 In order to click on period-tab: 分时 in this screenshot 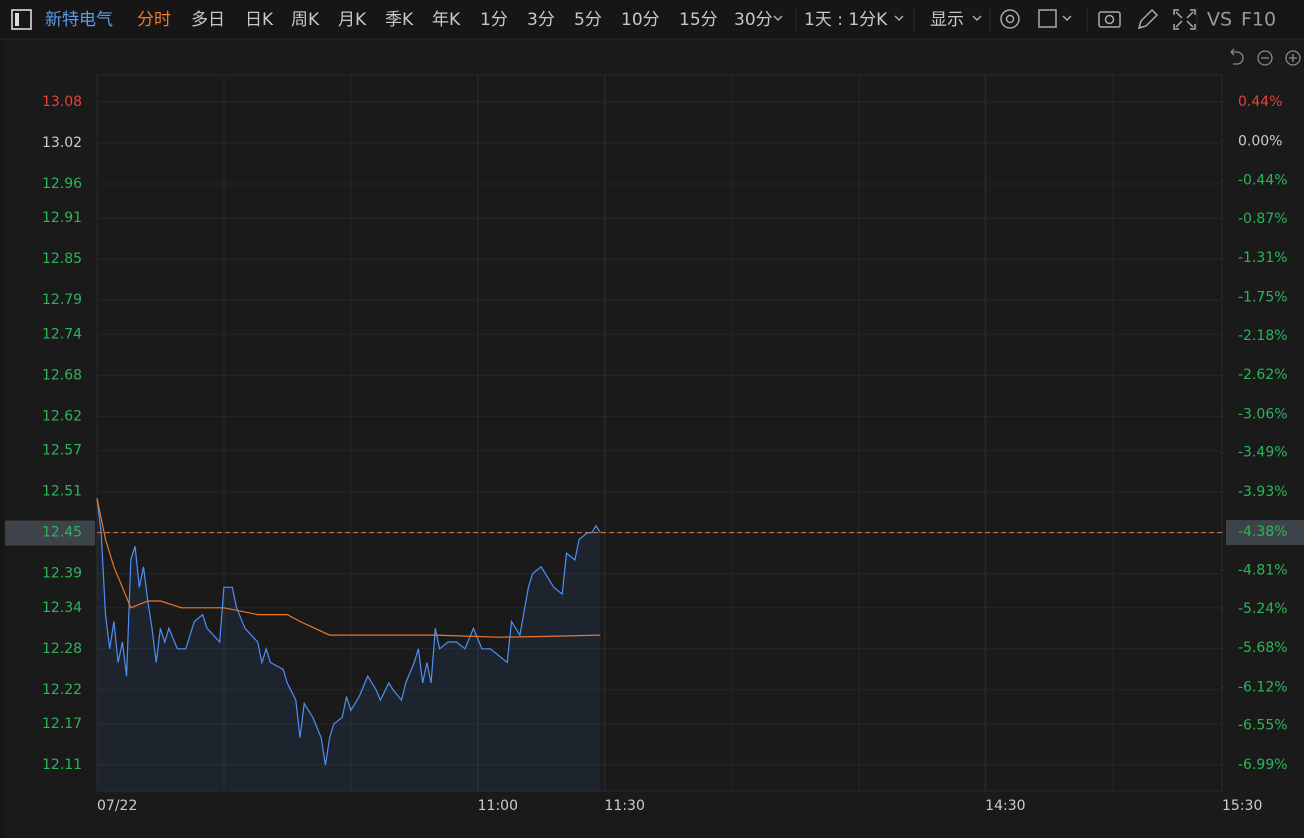, I will do `click(154, 20)`.